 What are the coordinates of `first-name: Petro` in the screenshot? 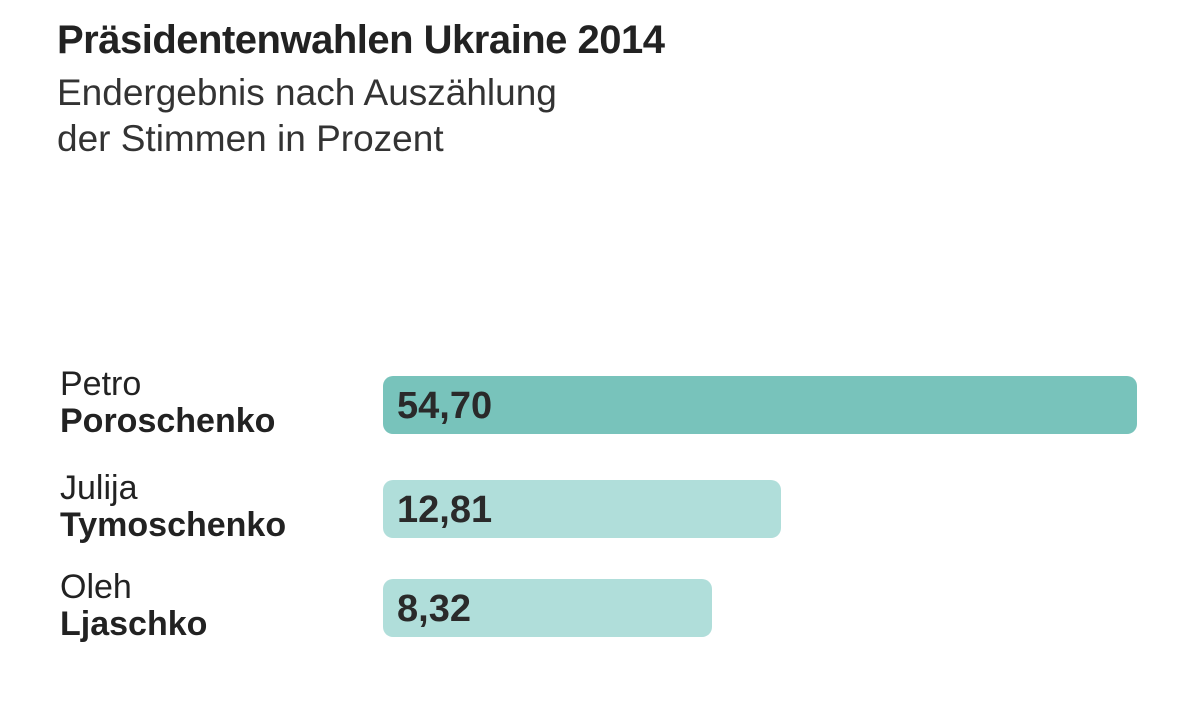 It's located at (101, 384).